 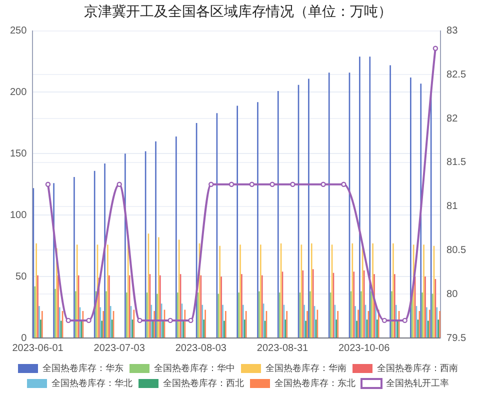 I want to click on x-tick-label: 2023-08-03, so click(x=201, y=348).